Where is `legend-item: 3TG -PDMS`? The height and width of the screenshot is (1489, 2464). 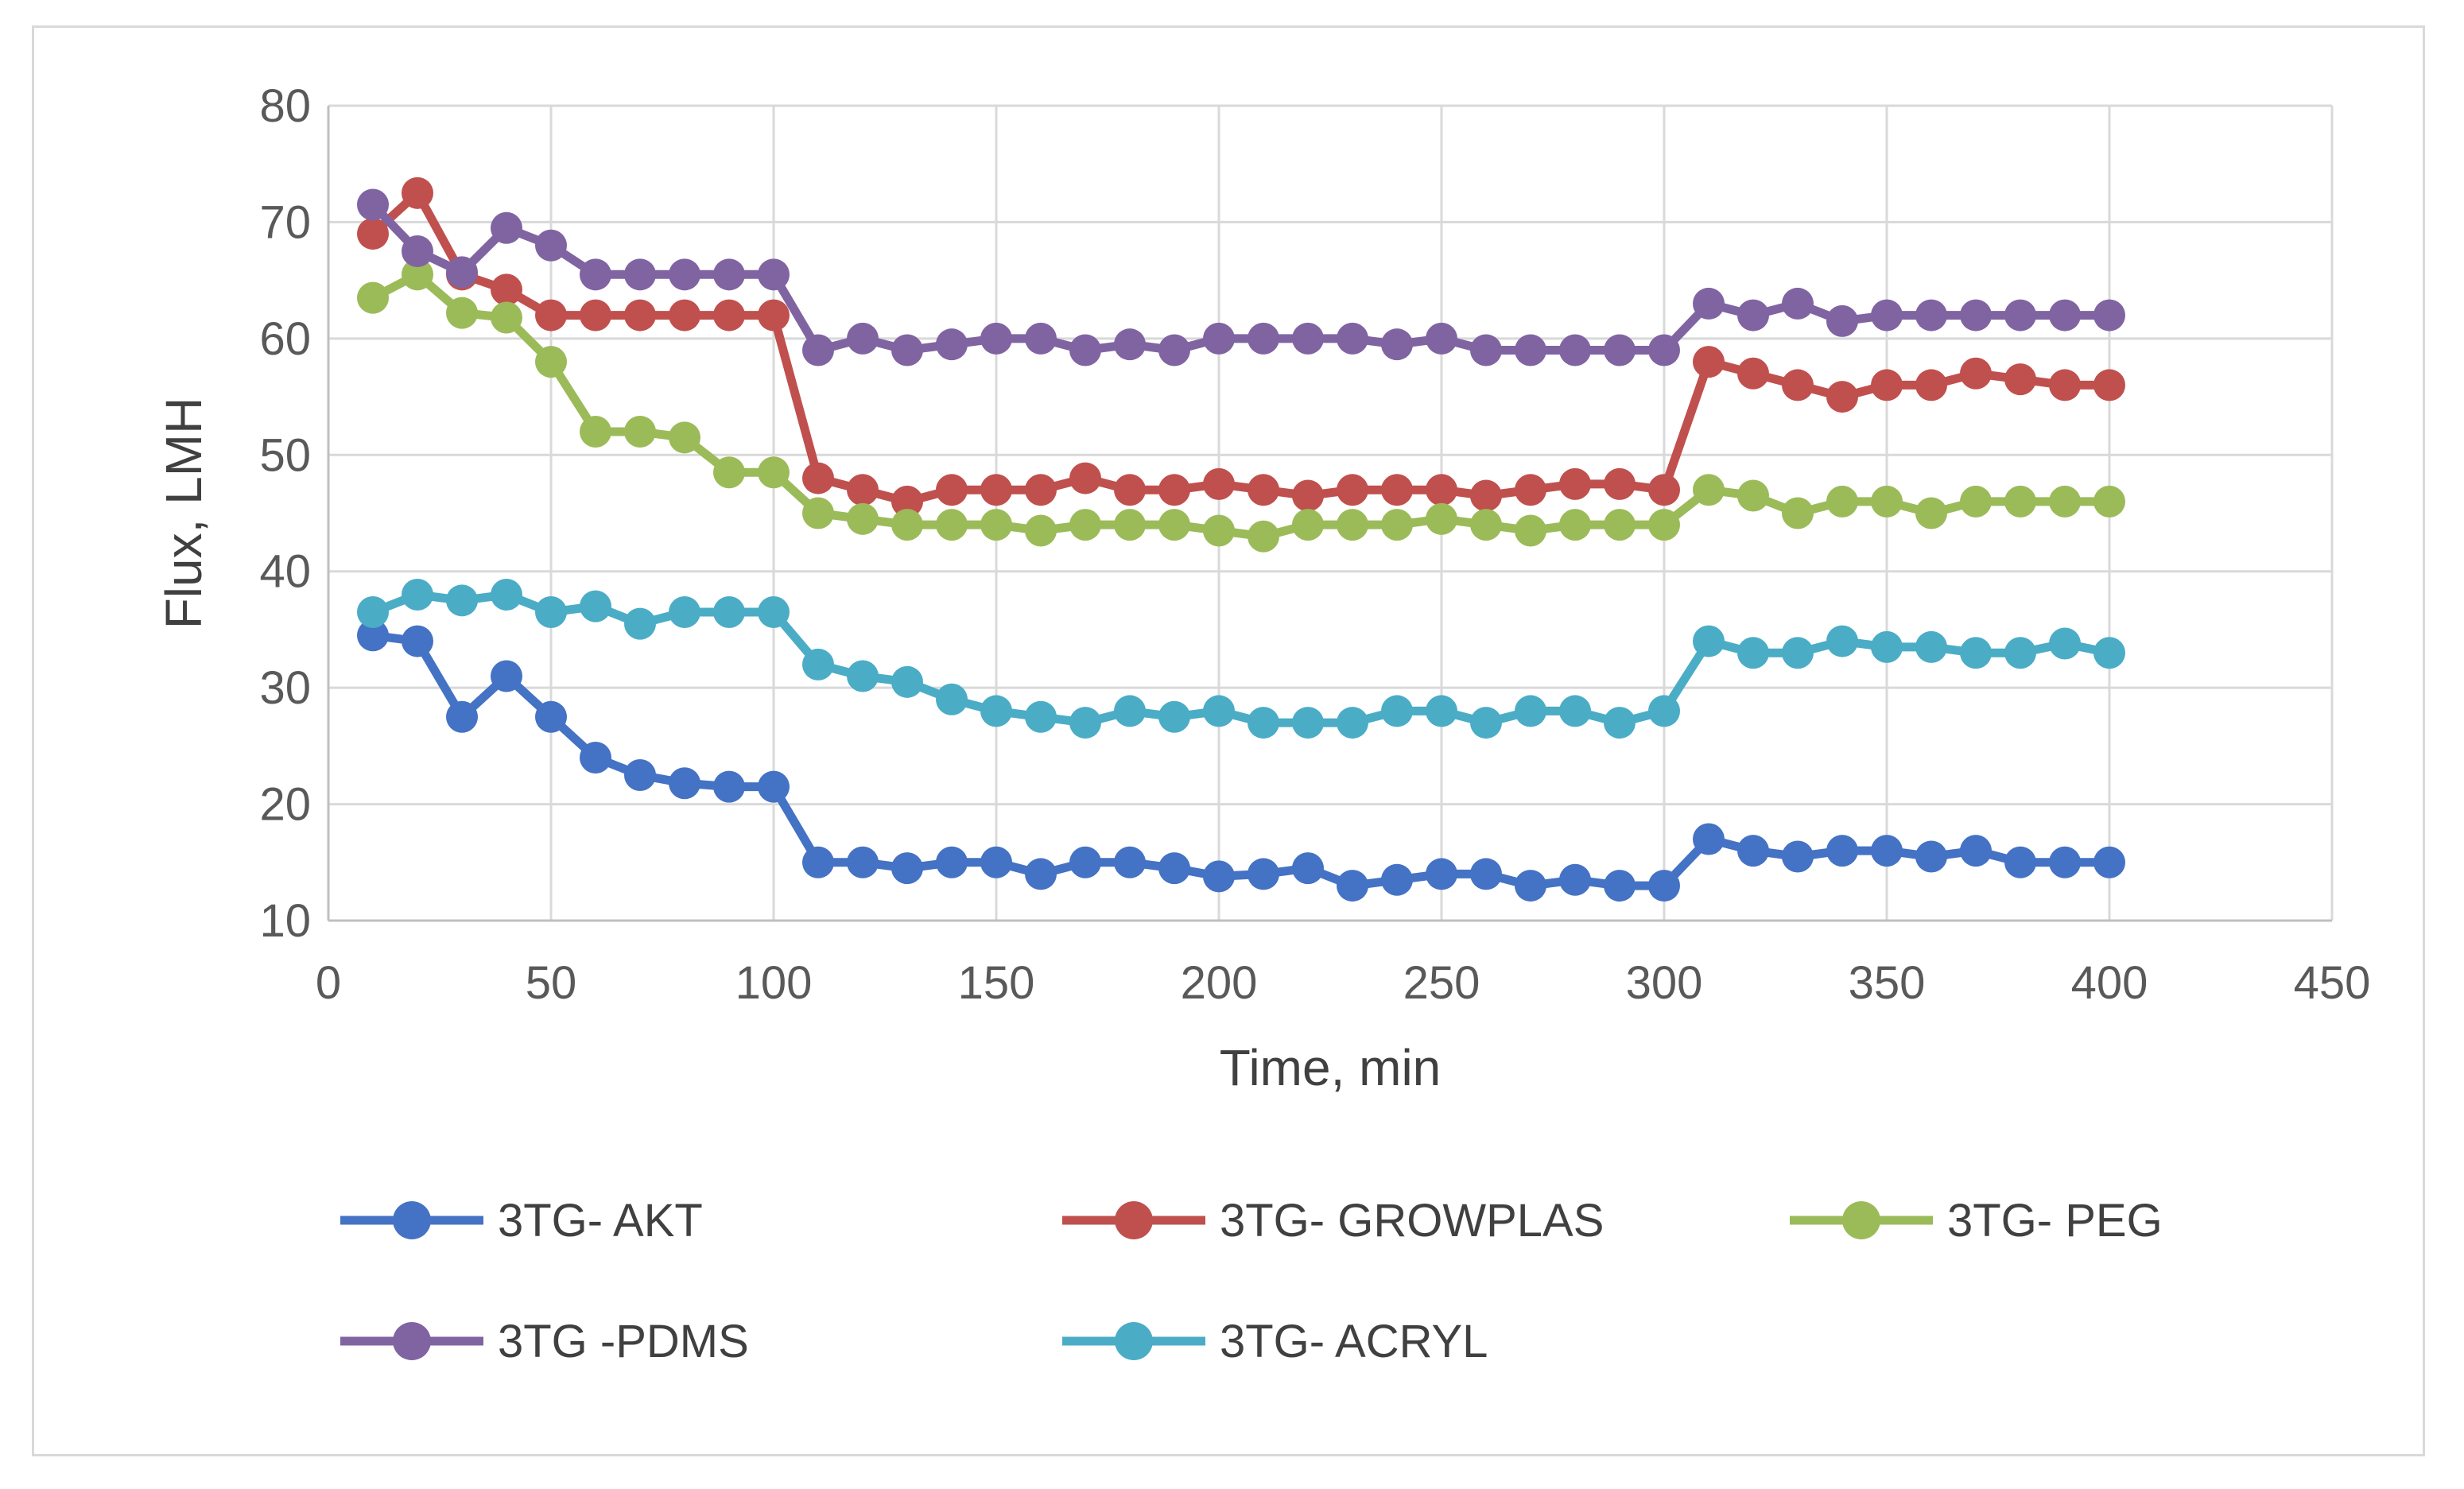 legend-item: 3TG -PDMS is located at coordinates (544, 1341).